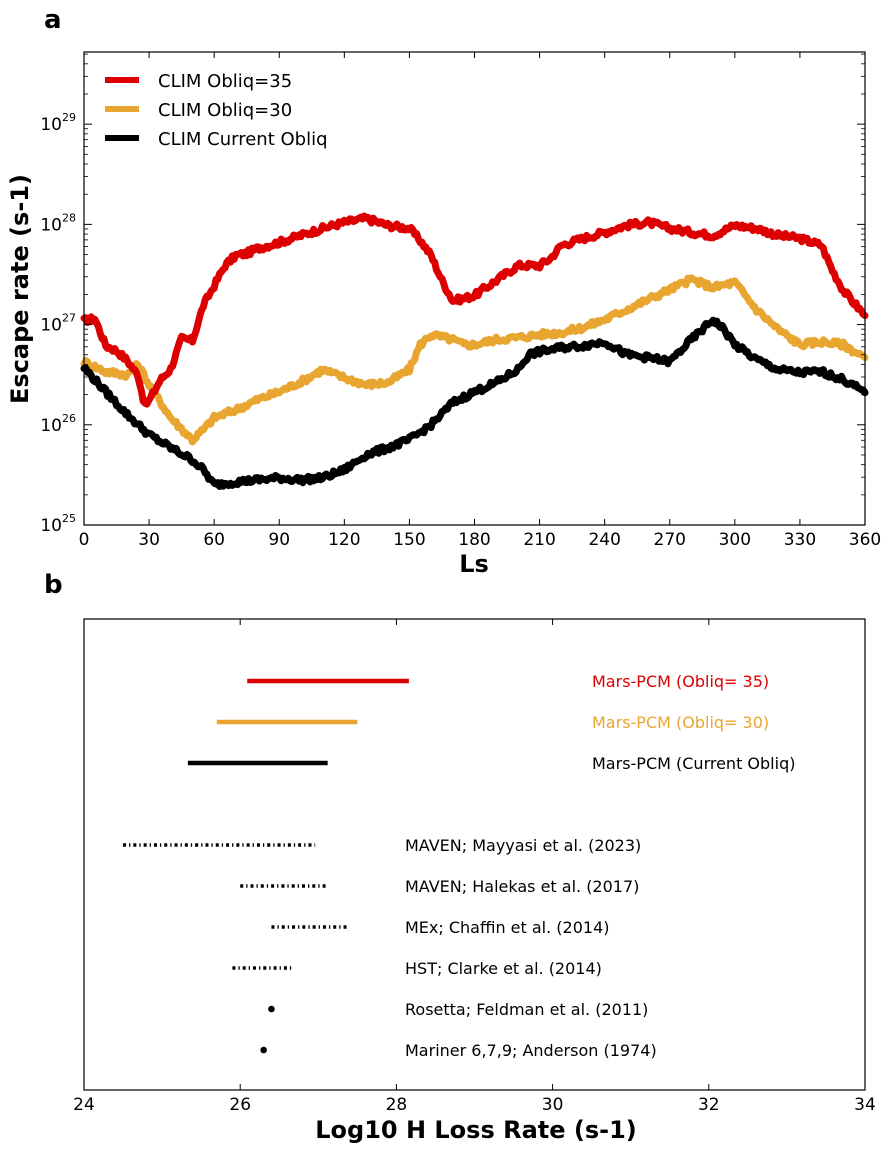 The width and height of the screenshot is (888, 1150). What do you see at coordinates (523, 845) in the screenshot?
I see `range-label: MAVEN; Mayyasi et al. (2023)` at bounding box center [523, 845].